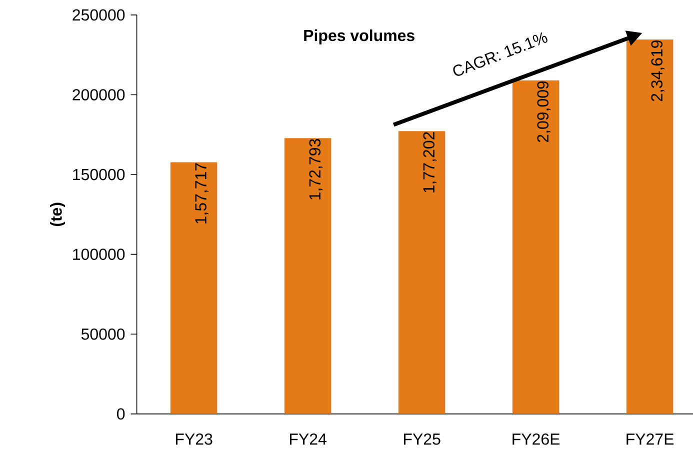 The height and width of the screenshot is (473, 693). What do you see at coordinates (359, 36) in the screenshot?
I see `text: Pipes volumes` at bounding box center [359, 36].